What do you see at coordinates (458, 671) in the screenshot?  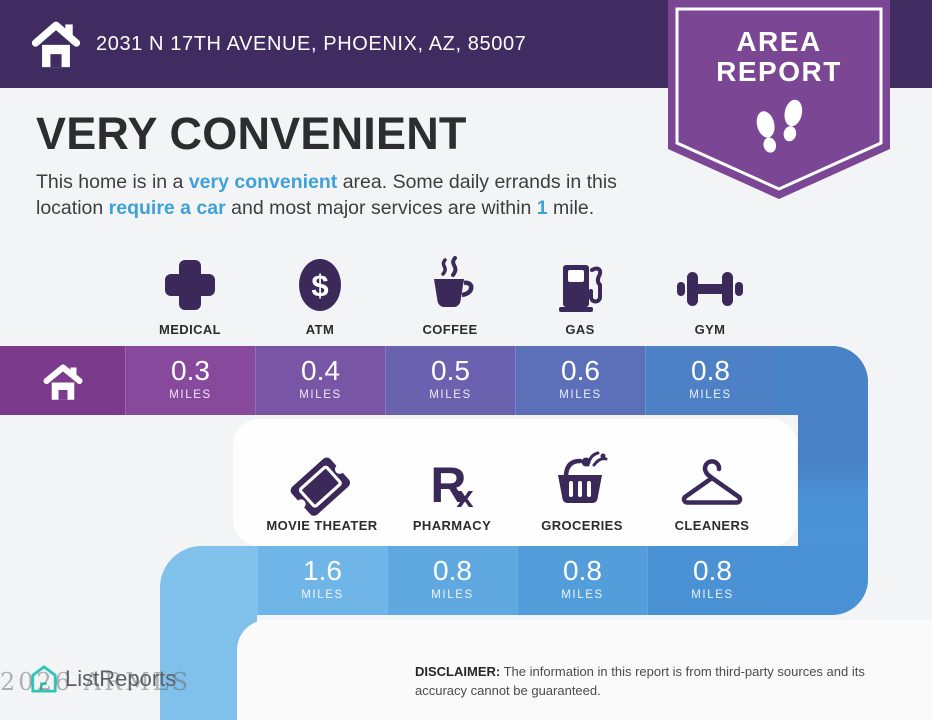 I see `disclaimer-label: DISCLAIMER:` at bounding box center [458, 671].